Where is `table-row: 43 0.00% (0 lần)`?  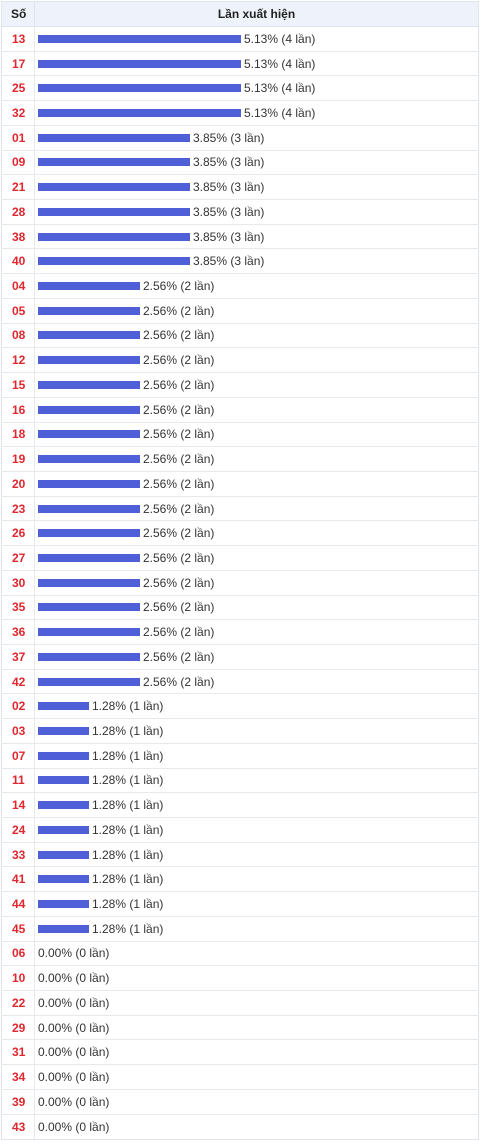 table-row: 43 0.00% (0 lần) is located at coordinates (240, 1127).